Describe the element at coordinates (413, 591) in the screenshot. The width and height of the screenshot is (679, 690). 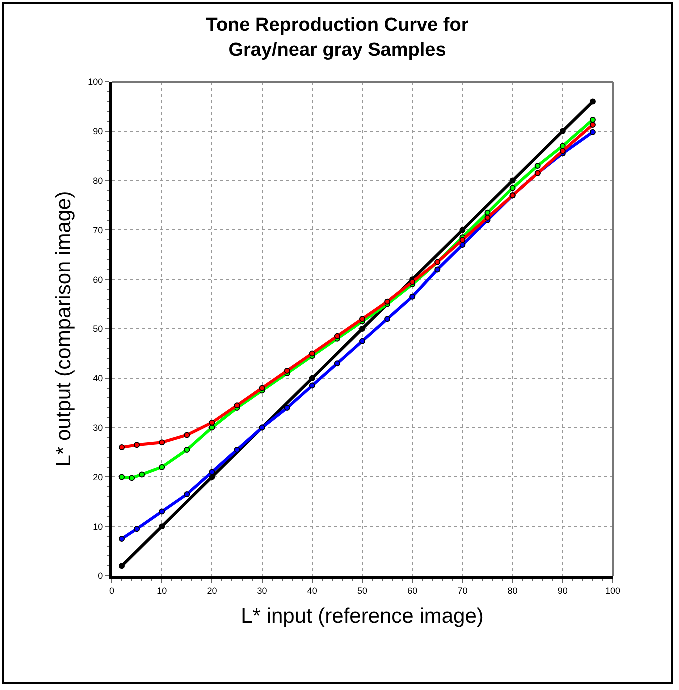
I see `x-tick-label: 60` at that location.